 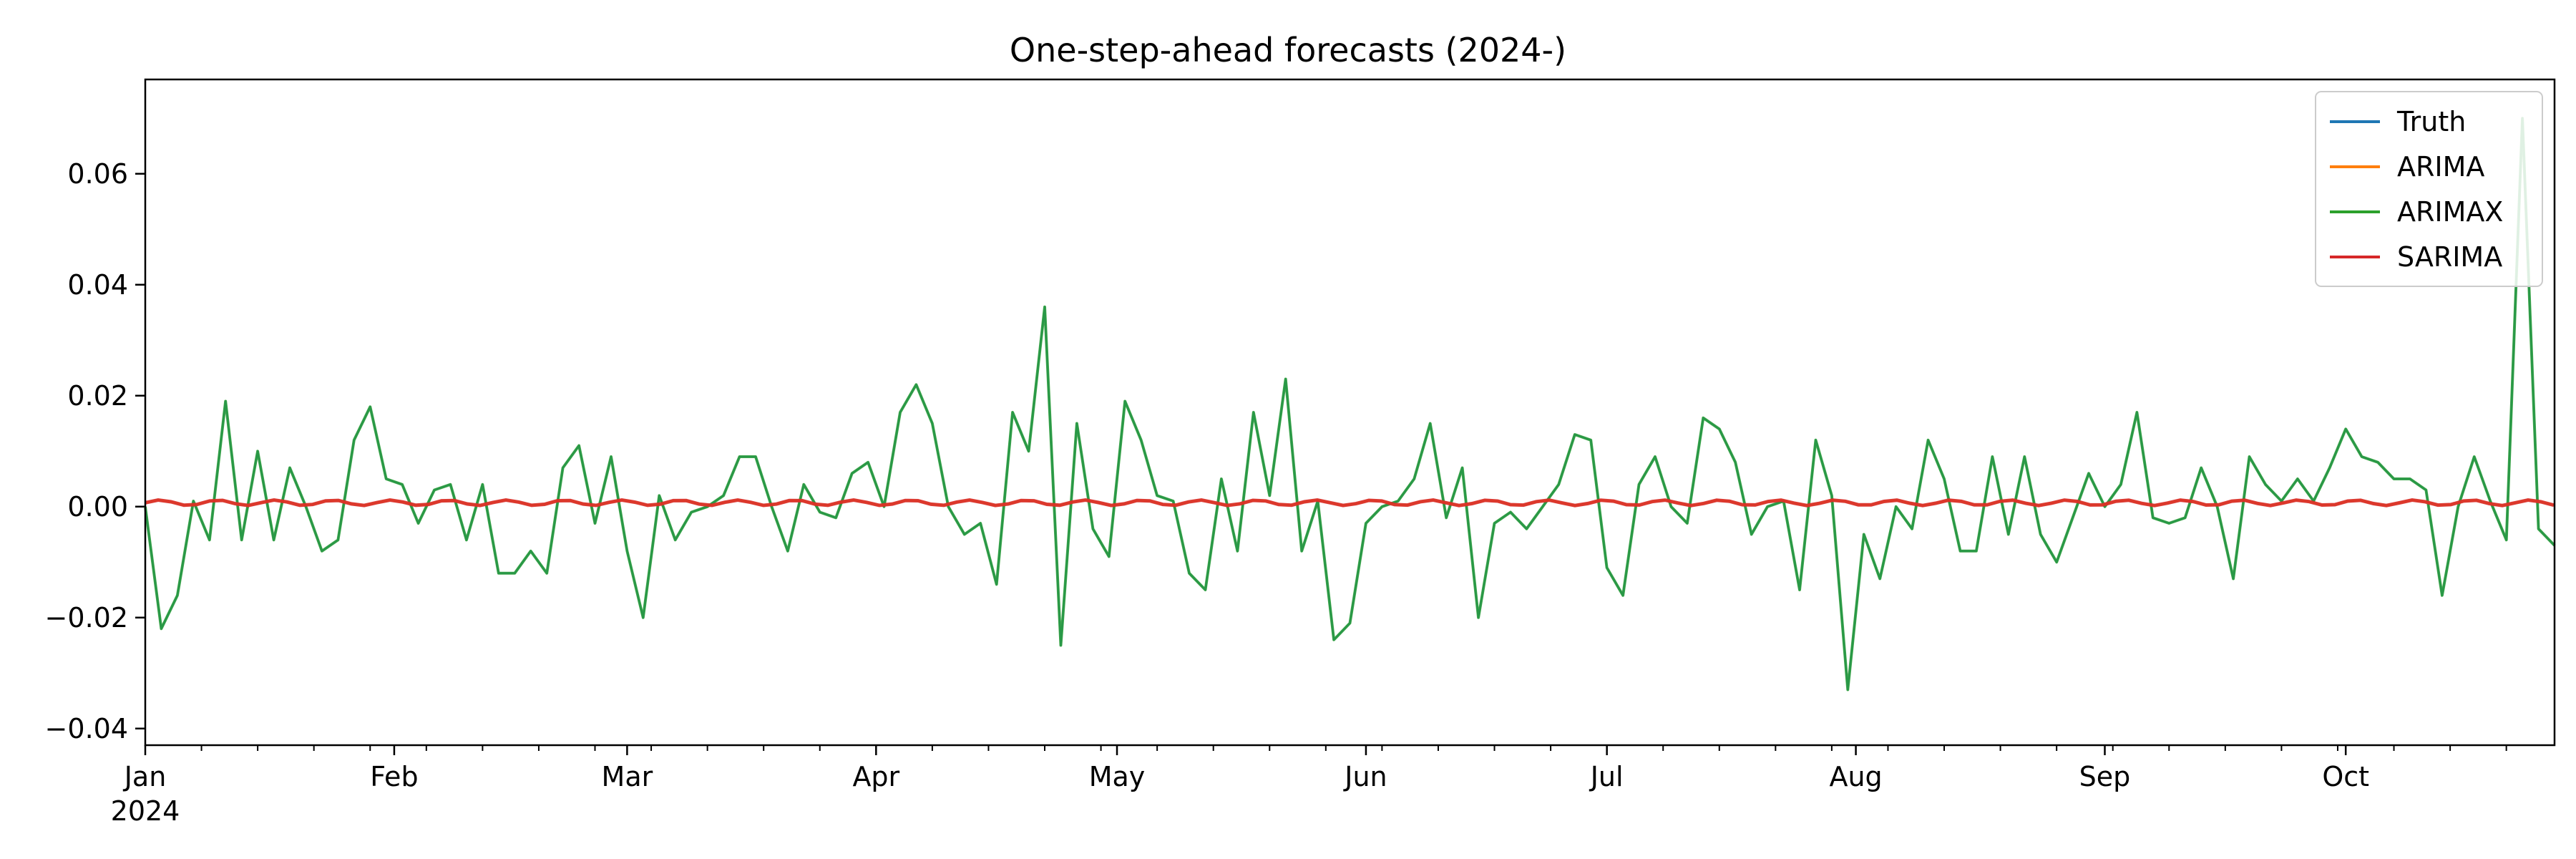 I want to click on x-tick-label: Sep, so click(x=2105, y=776).